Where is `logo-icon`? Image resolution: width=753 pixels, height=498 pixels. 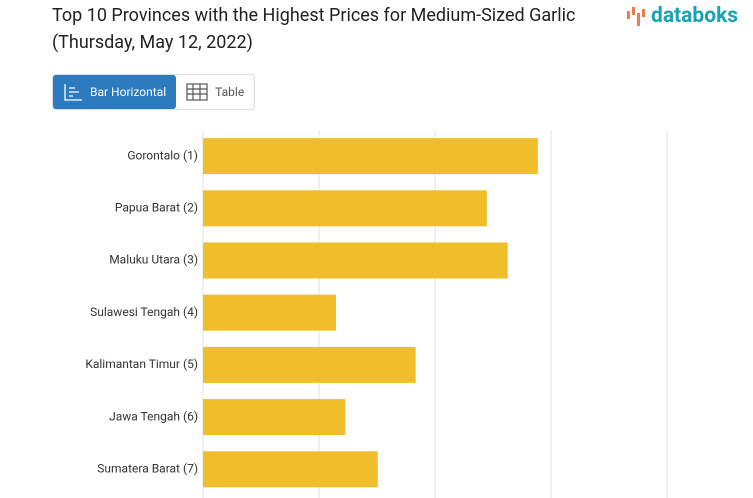
logo-icon is located at coordinates (636, 16).